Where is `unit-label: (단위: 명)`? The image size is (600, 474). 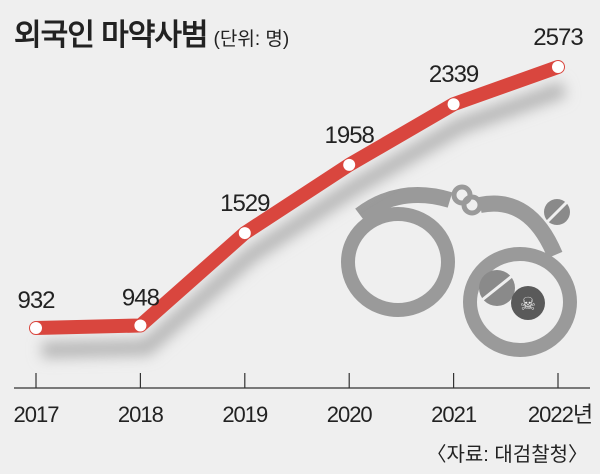
unit-label: (단위: 명) is located at coordinates (251, 39).